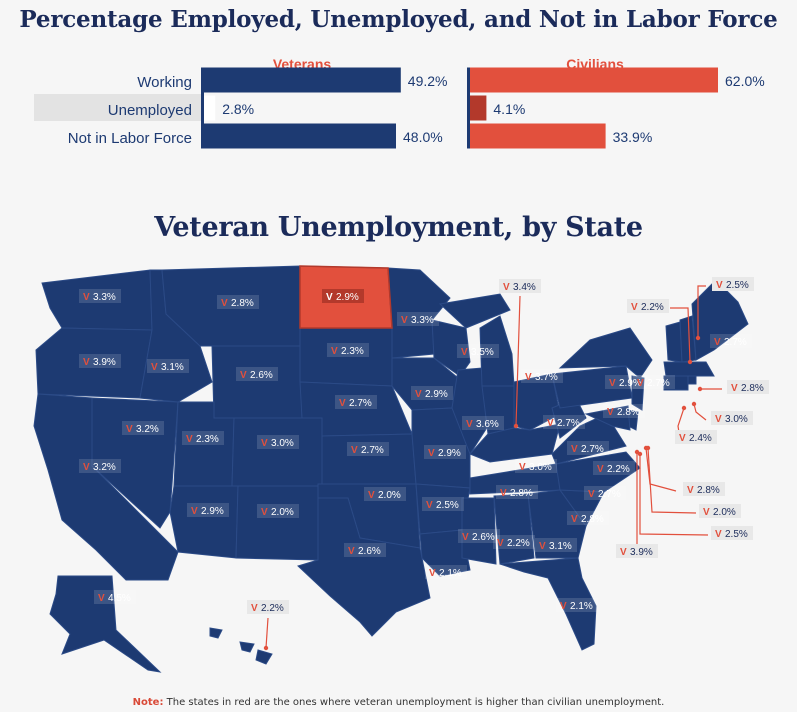 The image size is (797, 712). I want to click on state-label-fl: V 2.1%, so click(577, 605).